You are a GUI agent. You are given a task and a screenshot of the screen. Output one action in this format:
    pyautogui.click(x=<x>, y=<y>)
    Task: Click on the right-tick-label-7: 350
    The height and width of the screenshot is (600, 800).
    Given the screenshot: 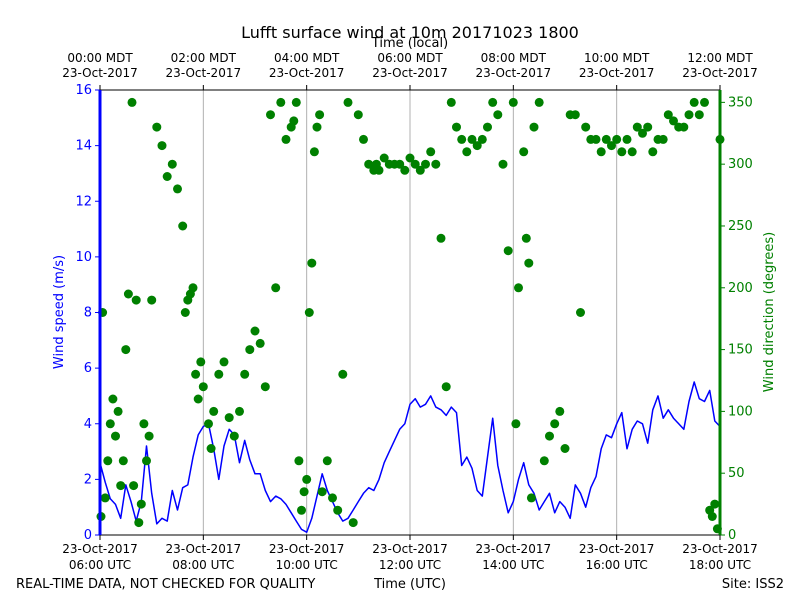 What is the action you would take?
    pyautogui.click(x=740, y=102)
    